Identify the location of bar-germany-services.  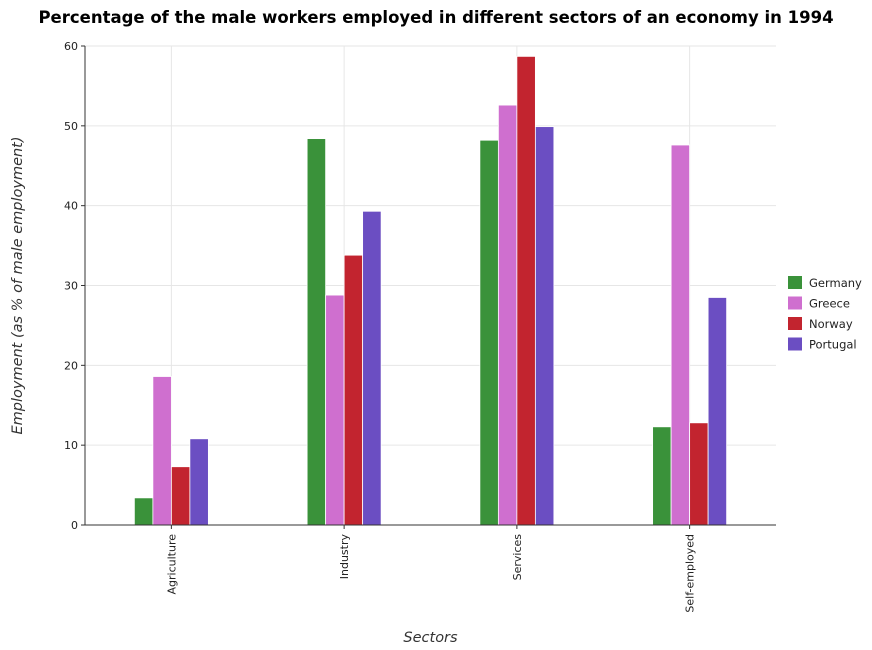
(489, 332).